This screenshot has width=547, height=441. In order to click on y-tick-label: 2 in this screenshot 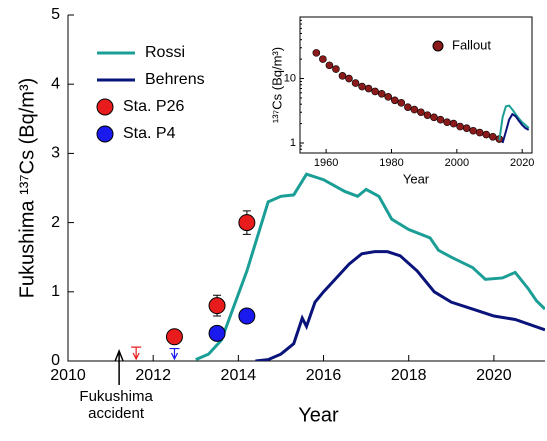, I will do `click(55, 222)`.